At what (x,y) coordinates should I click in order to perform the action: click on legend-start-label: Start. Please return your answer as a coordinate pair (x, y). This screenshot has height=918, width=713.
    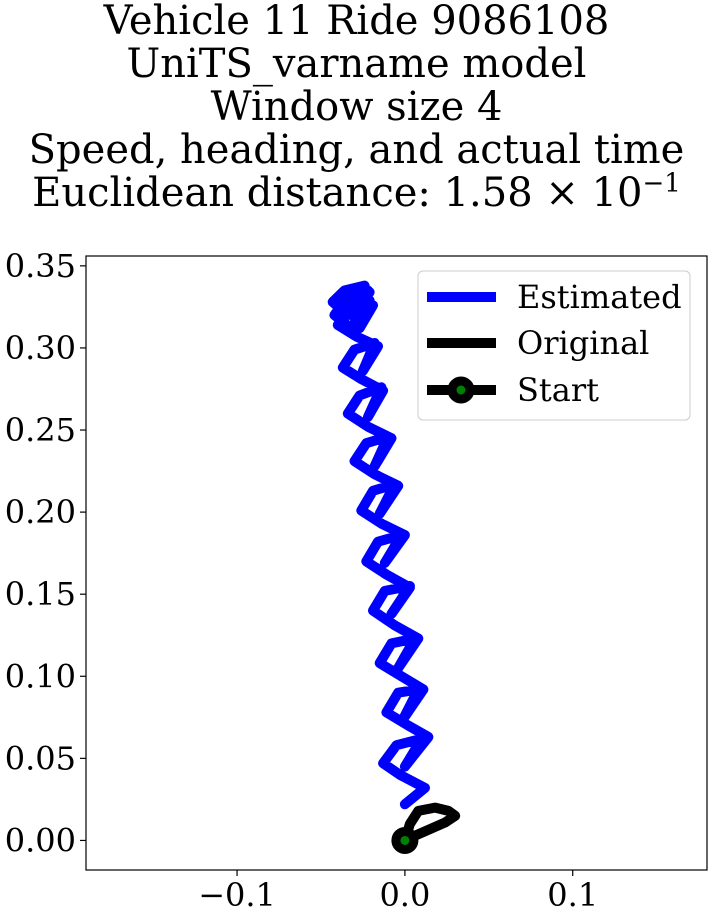
    Looking at the image, I should click on (558, 390).